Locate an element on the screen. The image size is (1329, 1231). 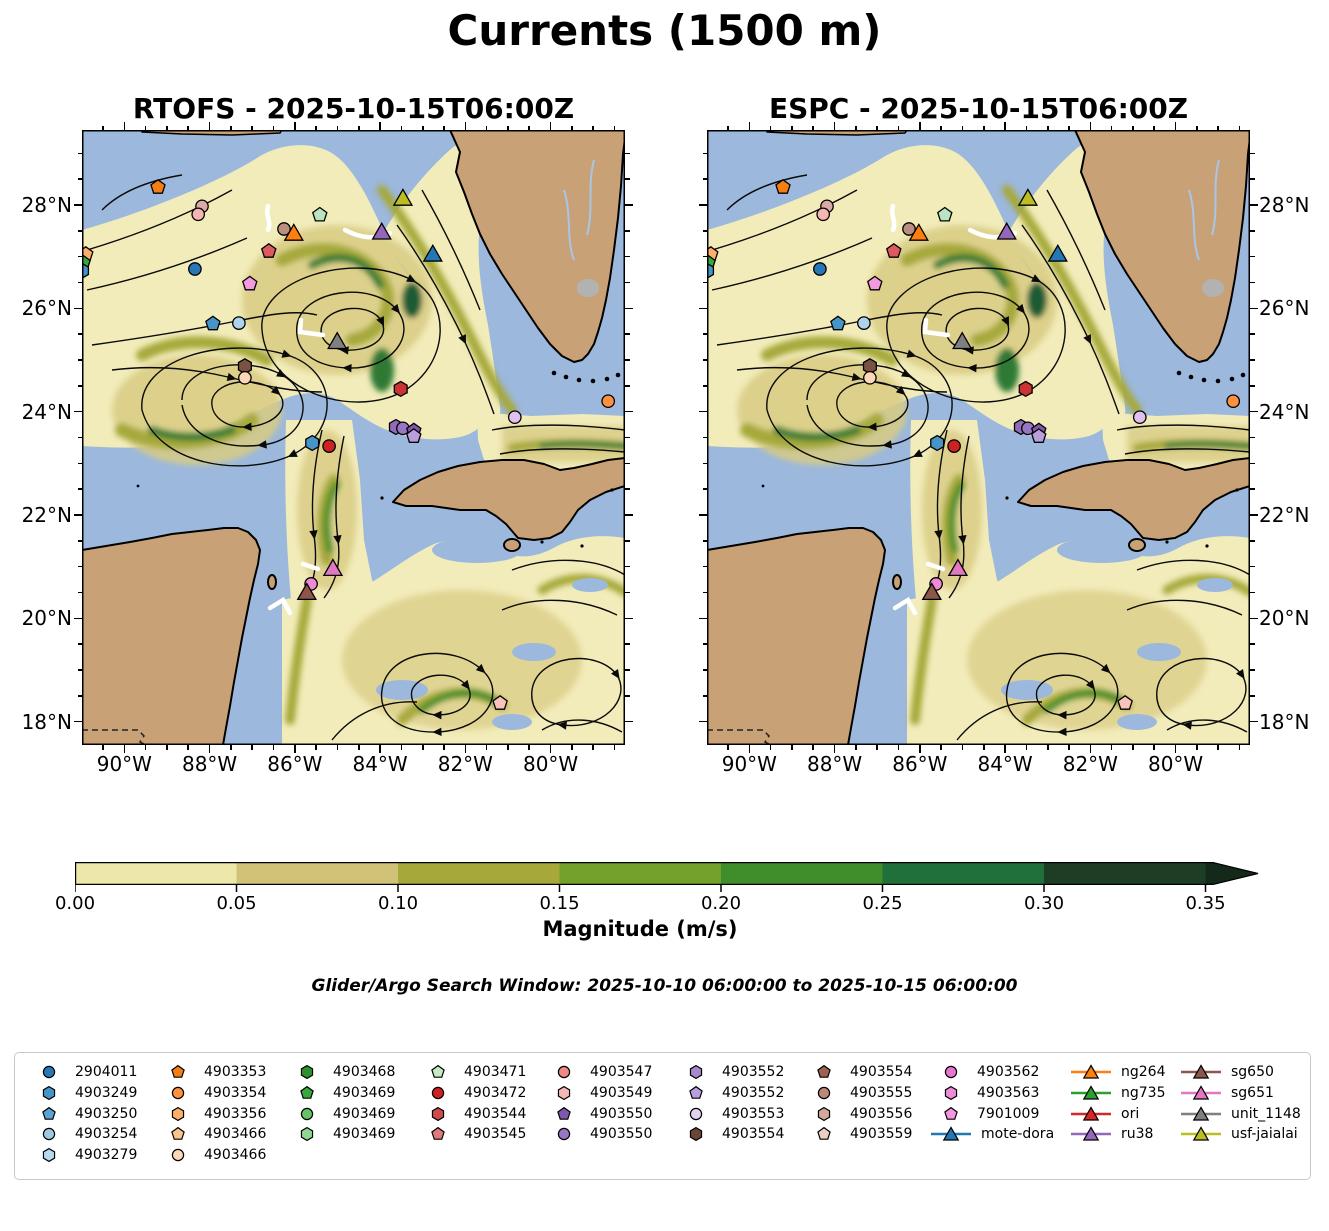
legend-label: 4903250 is located at coordinates (106, 1113).